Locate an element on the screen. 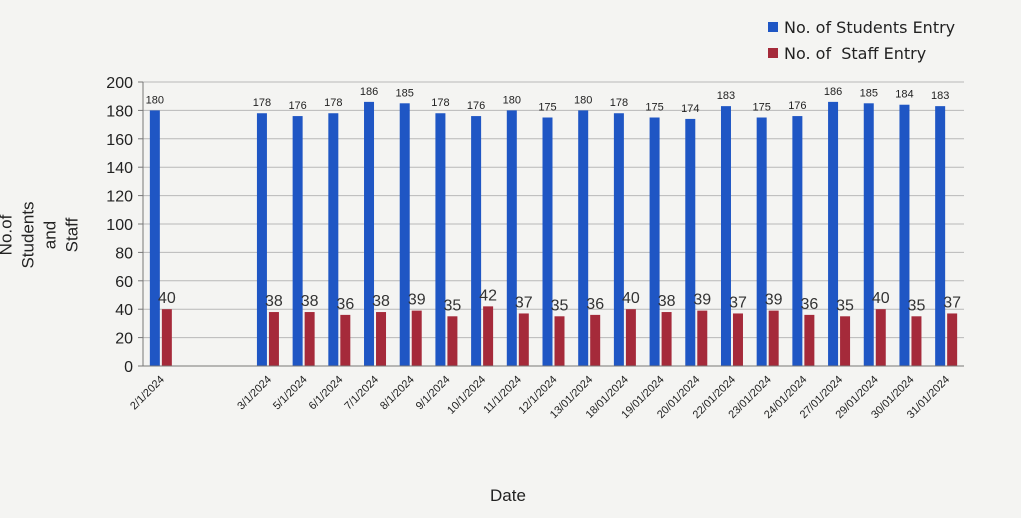 The image size is (1021, 518). y-tick-label: 0 is located at coordinates (128, 367).